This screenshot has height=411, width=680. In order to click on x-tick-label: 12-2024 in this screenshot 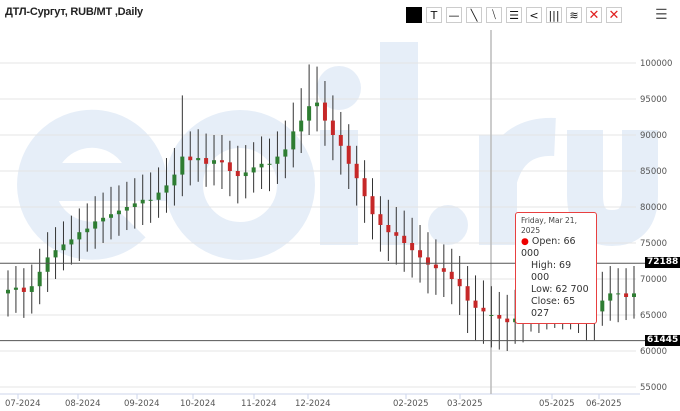, I will do `click(313, 404)`.